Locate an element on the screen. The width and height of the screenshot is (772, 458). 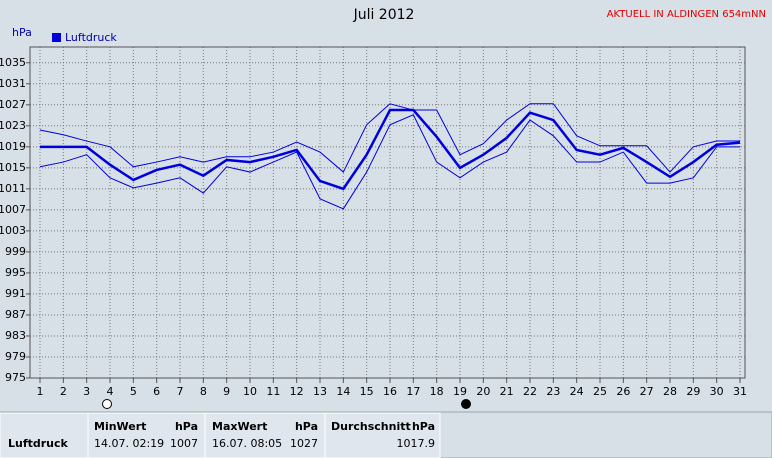
x-tick-label: 6 is located at coordinates (156, 391).